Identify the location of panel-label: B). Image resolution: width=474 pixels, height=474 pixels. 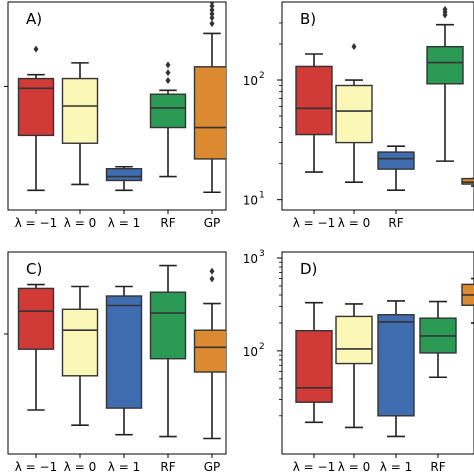
(308, 19).